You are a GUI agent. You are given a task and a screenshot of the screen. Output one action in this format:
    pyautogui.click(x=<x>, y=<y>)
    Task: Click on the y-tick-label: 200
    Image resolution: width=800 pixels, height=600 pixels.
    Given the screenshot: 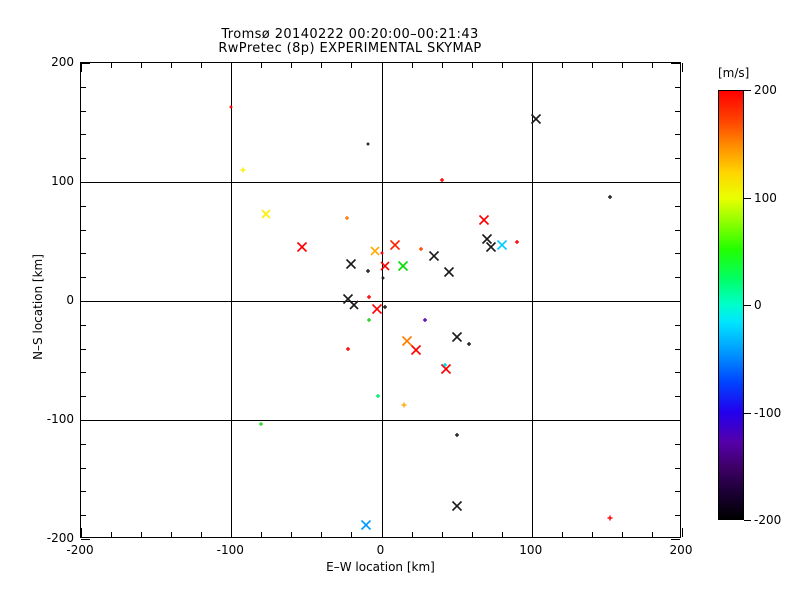 What is the action you would take?
    pyautogui.click(x=62, y=62)
    